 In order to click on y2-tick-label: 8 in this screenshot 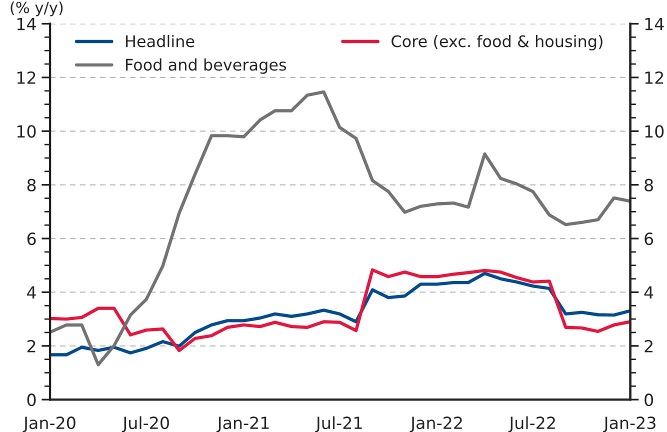, I will do `click(648, 185)`.